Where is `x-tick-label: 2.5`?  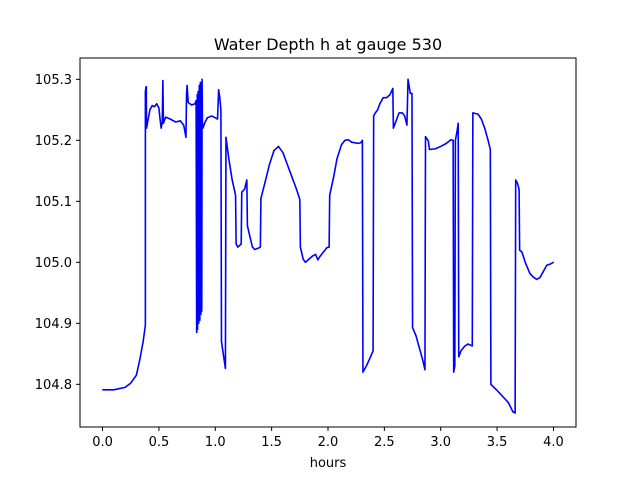 x-tick-label: 2.5 is located at coordinates (384, 442).